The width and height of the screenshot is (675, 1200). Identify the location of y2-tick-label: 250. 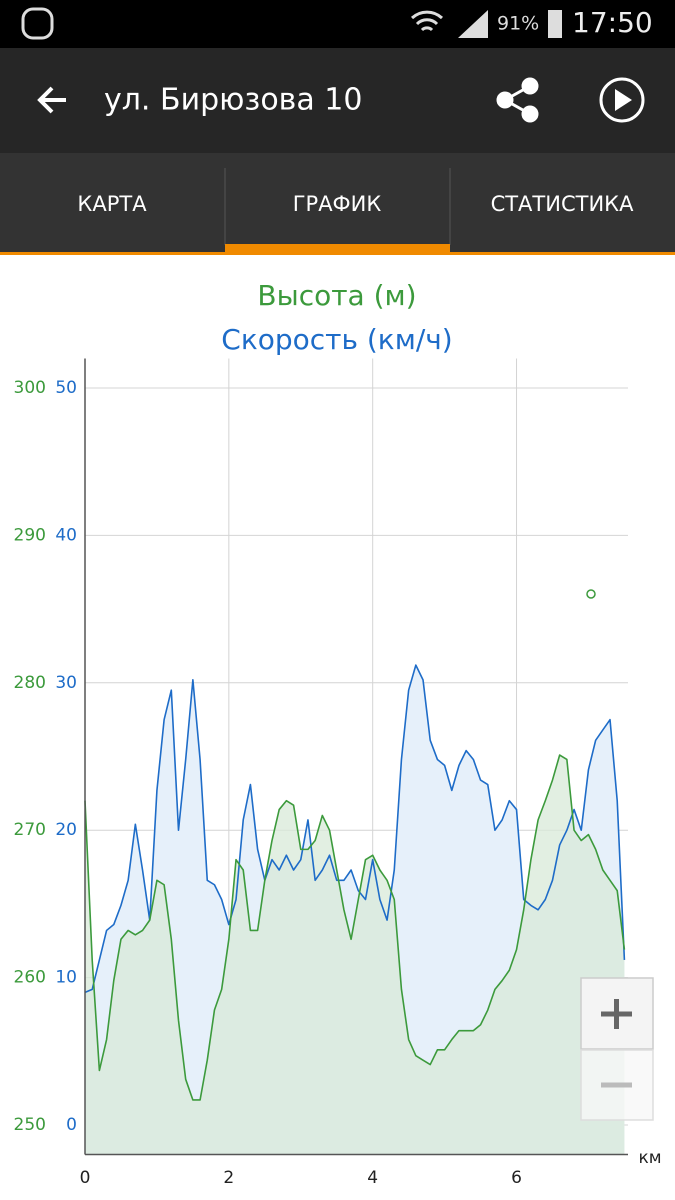
(30, 1125).